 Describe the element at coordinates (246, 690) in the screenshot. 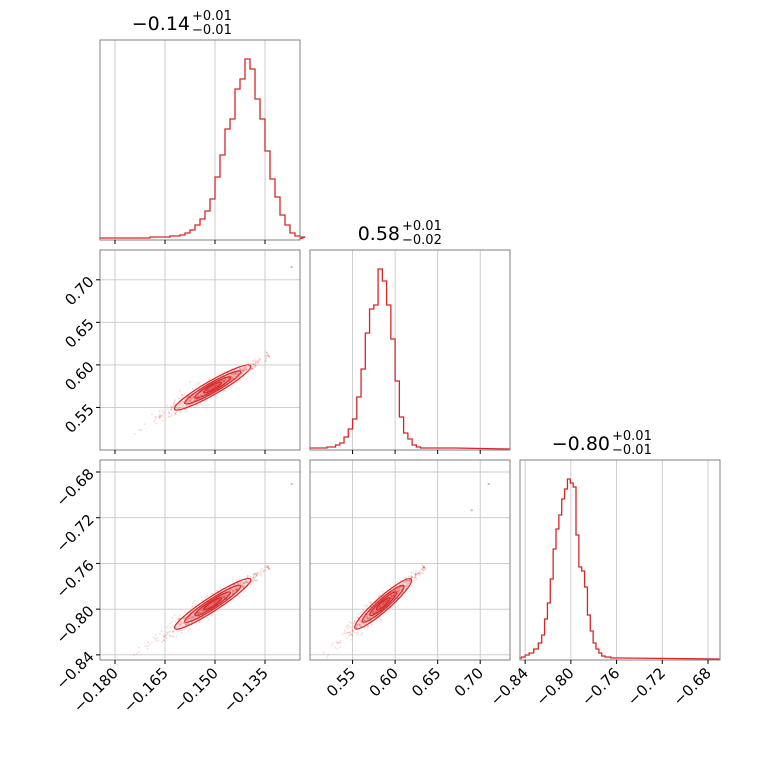

I see `x-tick-label: −0.135` at that location.